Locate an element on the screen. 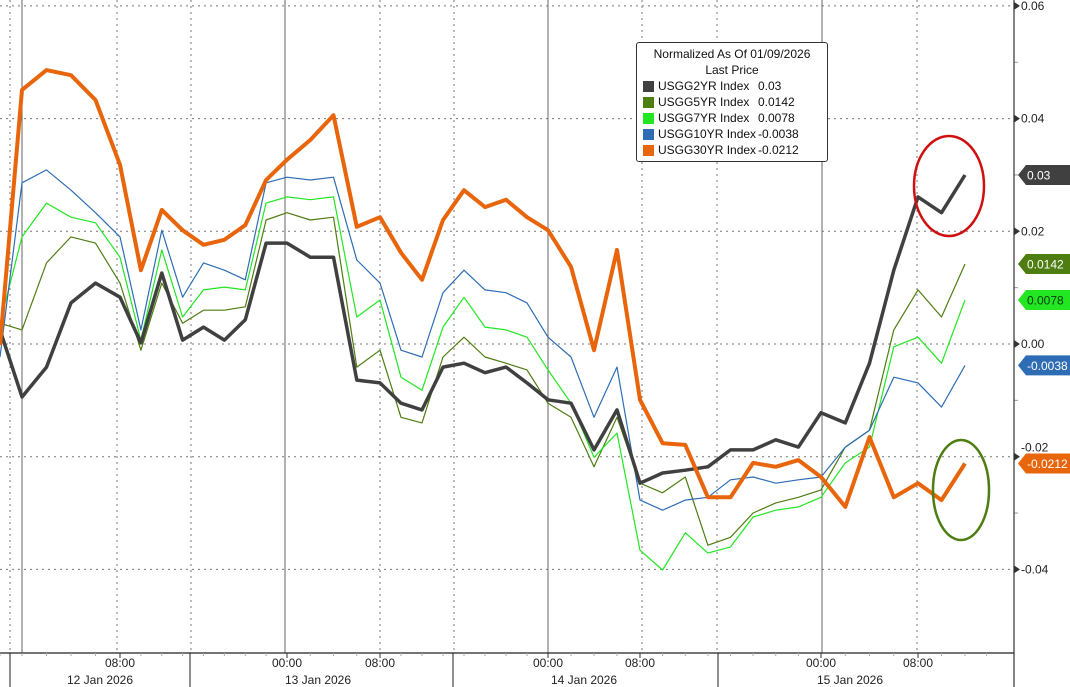  legend-item: USGG10YR Index -0.0038 is located at coordinates (732, 134).